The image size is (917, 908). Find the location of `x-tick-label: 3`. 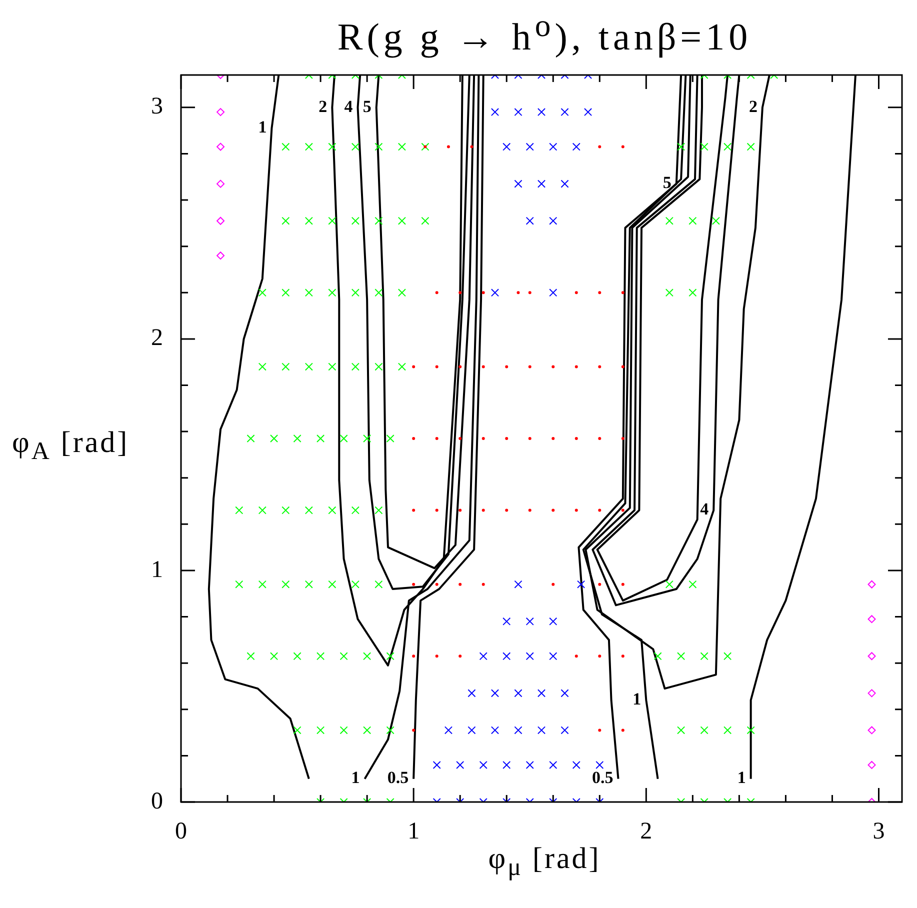

x-tick-label: 3 is located at coordinates (878, 831).